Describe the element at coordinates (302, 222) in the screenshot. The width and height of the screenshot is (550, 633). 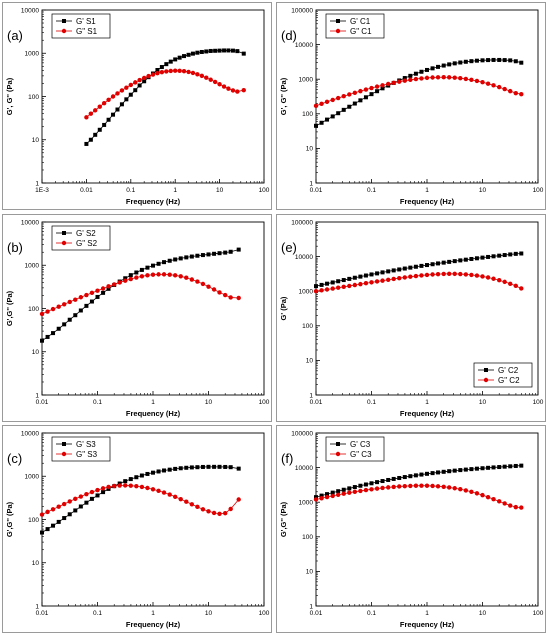
I see `y-tick-label: 100000` at that location.